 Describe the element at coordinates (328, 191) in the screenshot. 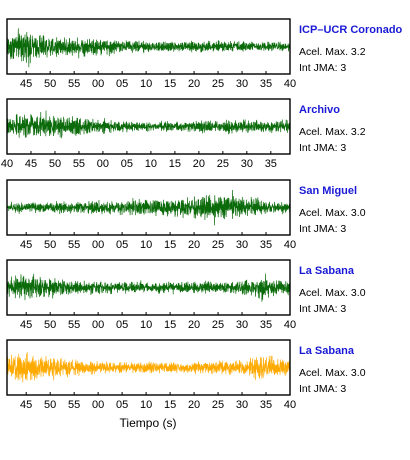

I see `station-name: San Miguel` at that location.